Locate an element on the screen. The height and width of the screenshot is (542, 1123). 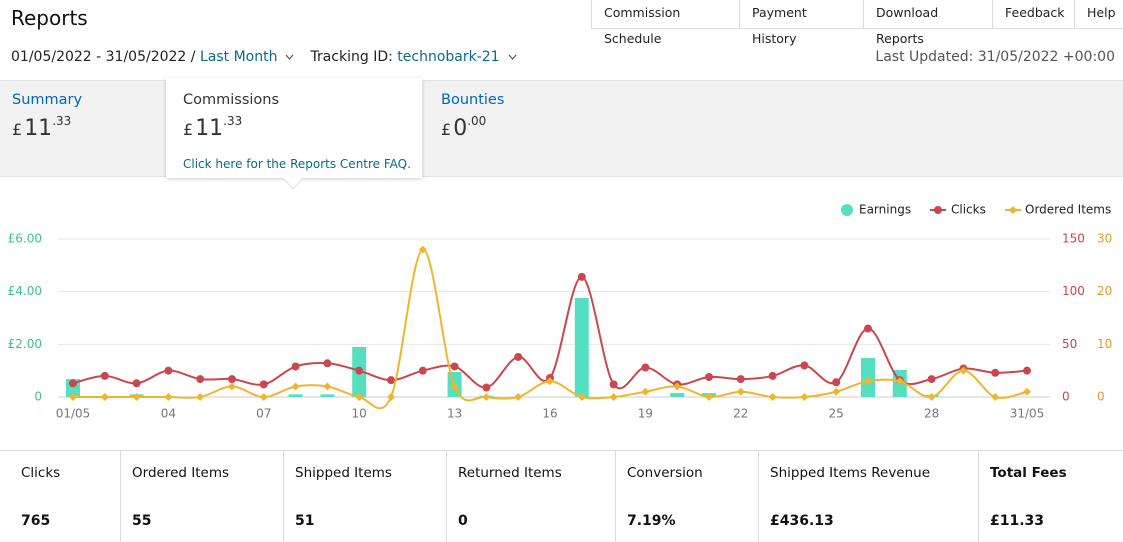
stat-cell: Conversion 7.19% is located at coordinates (686, 496).